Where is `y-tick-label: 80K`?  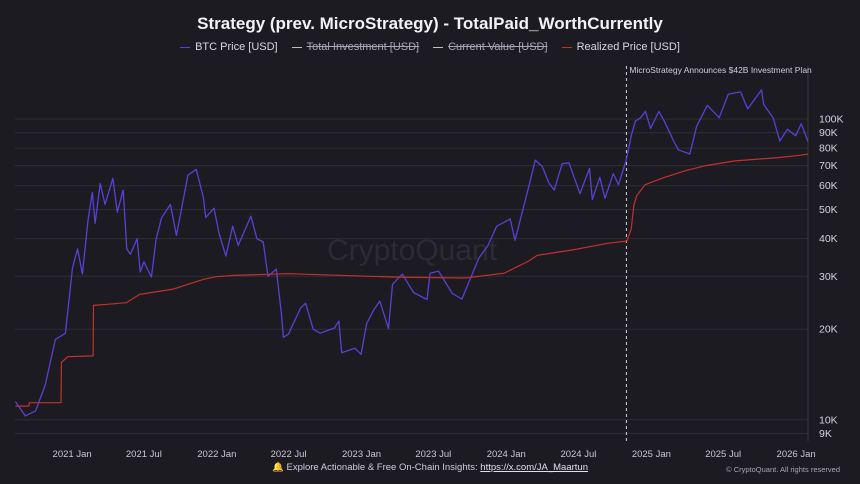
y-tick-label: 80K is located at coordinates (828, 149).